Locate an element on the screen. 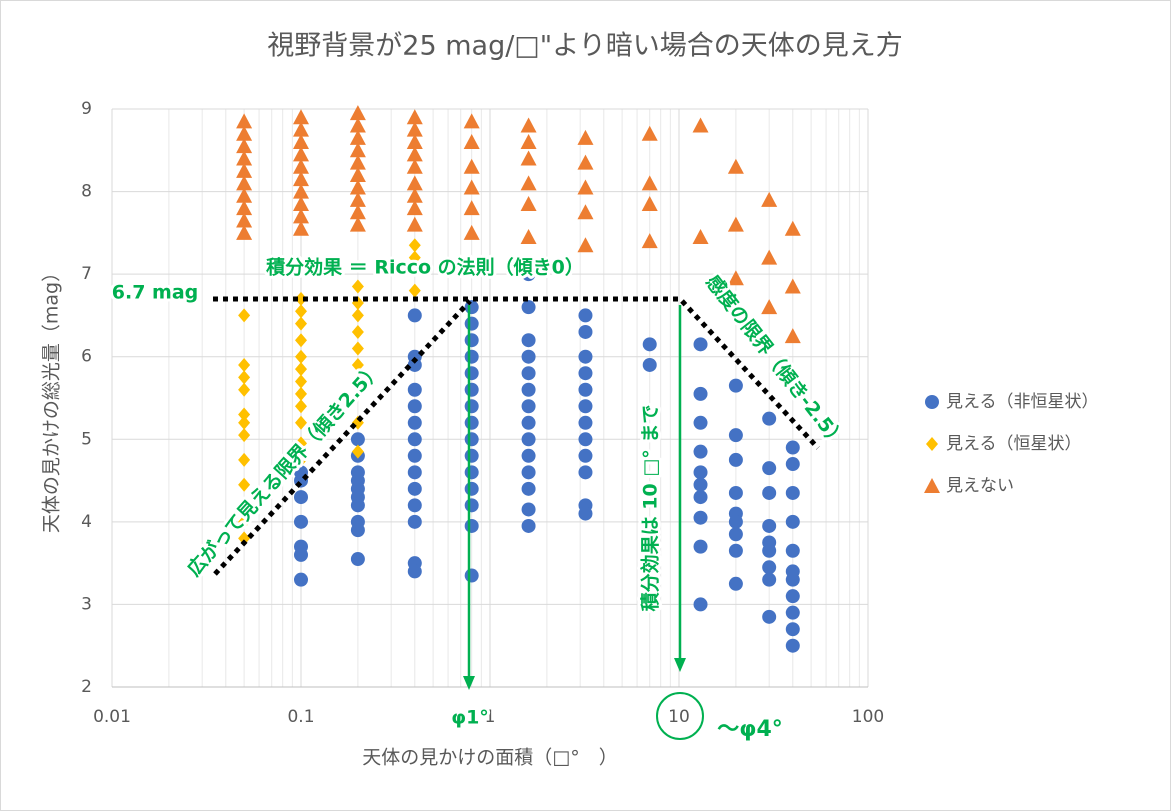  legend: 見える（非恒星状） 見える（恒星状） 見えない is located at coordinates (1011, 444).